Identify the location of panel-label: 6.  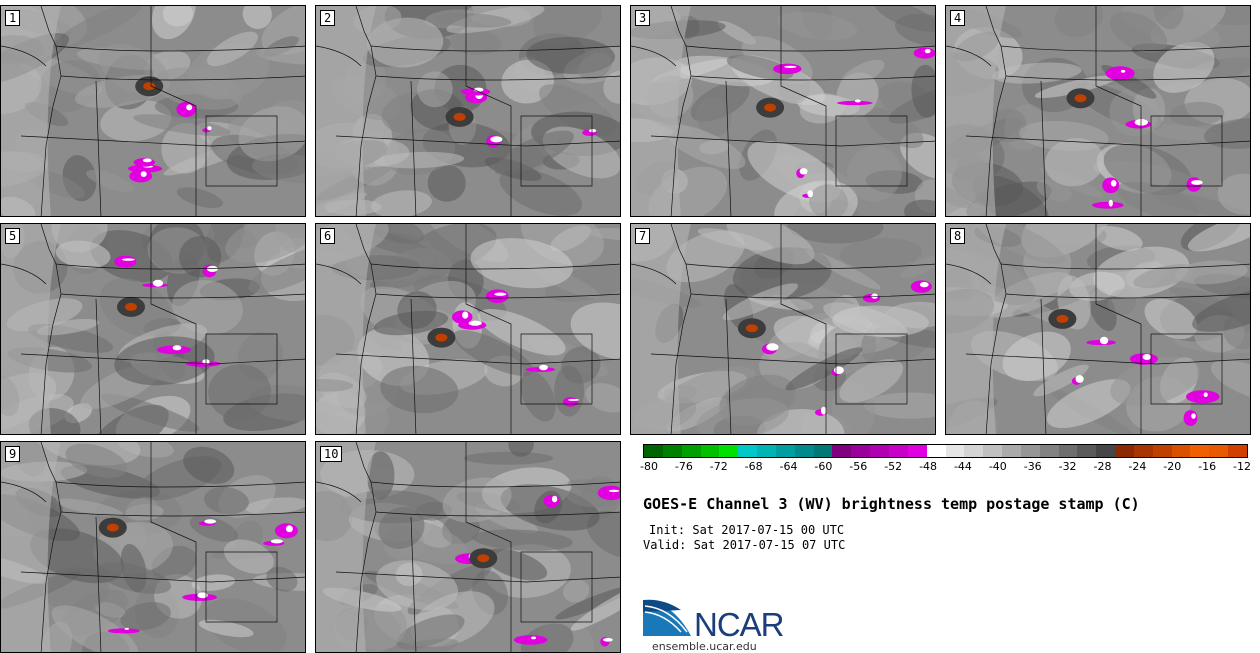
(328, 236).